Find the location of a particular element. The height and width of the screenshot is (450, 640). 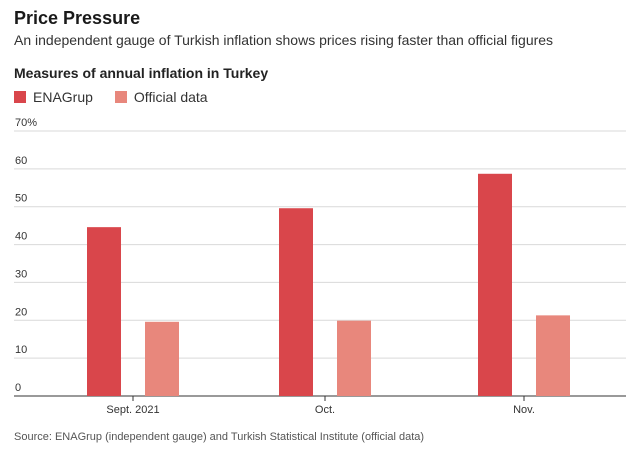

chart-heading: Measures of annual inflation in Turkey is located at coordinates (141, 73).